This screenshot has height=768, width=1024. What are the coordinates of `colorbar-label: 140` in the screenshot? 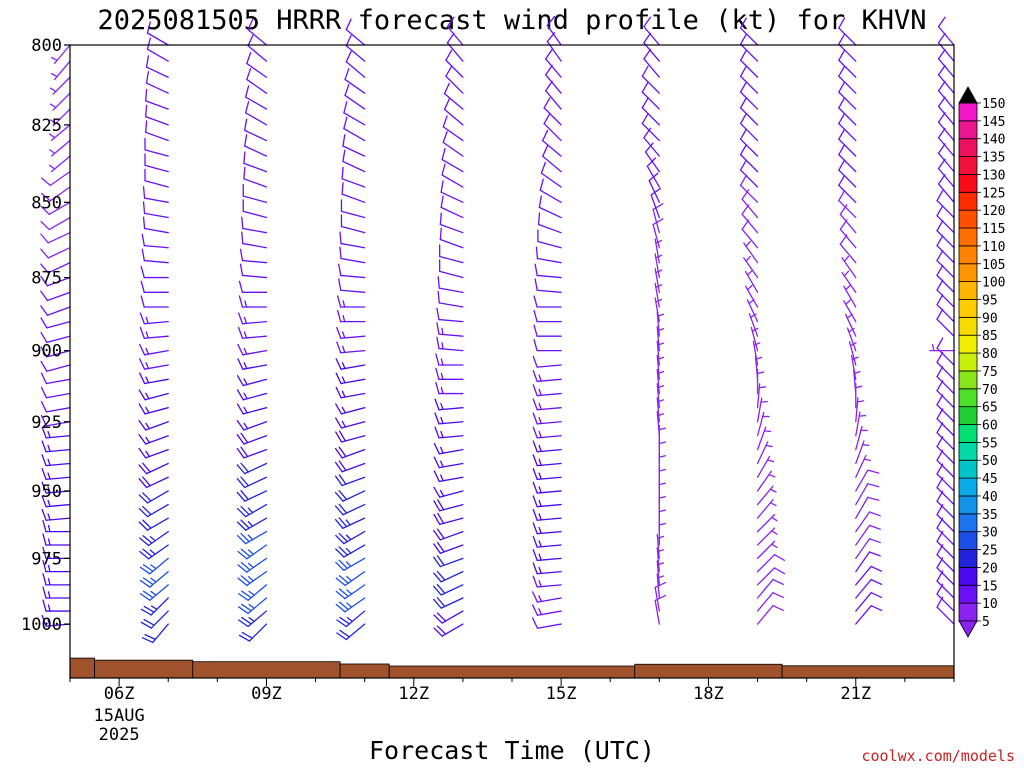 It's located at (993, 140).